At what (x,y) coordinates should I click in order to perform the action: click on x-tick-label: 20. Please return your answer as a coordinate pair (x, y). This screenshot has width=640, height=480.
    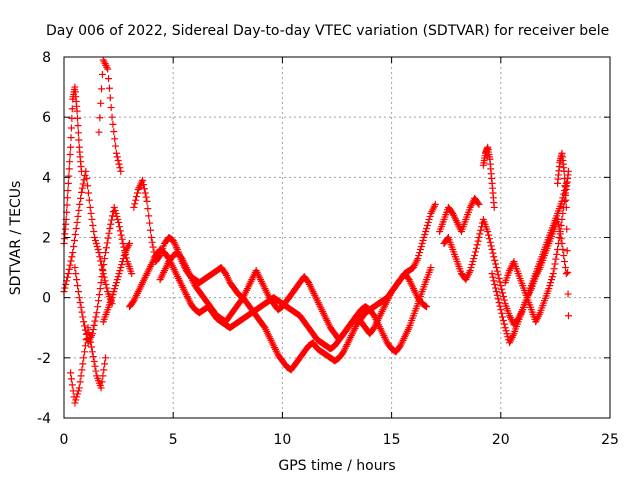
    Looking at the image, I should click on (501, 440).